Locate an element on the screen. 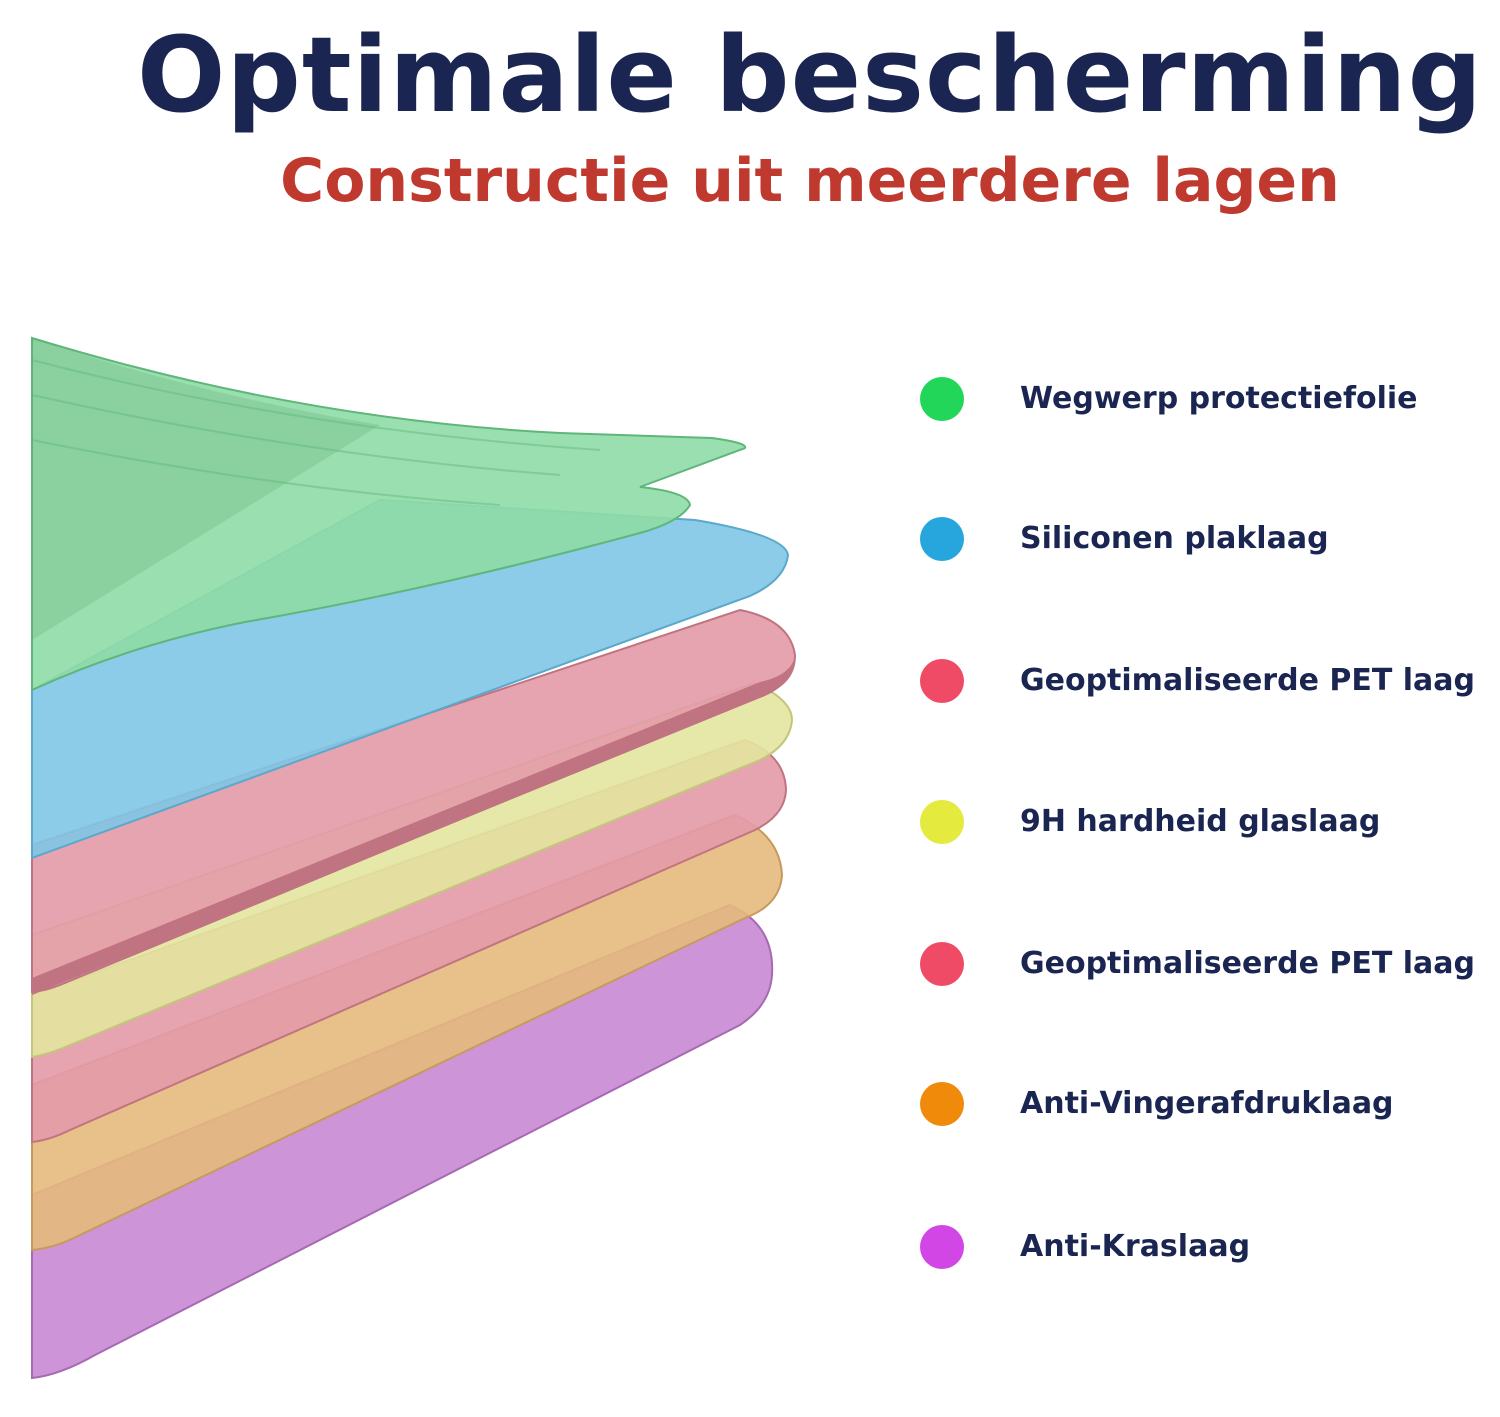 The width and height of the screenshot is (1500, 1417). layer-sheet-pet-lower is located at coordinates (409, 941).